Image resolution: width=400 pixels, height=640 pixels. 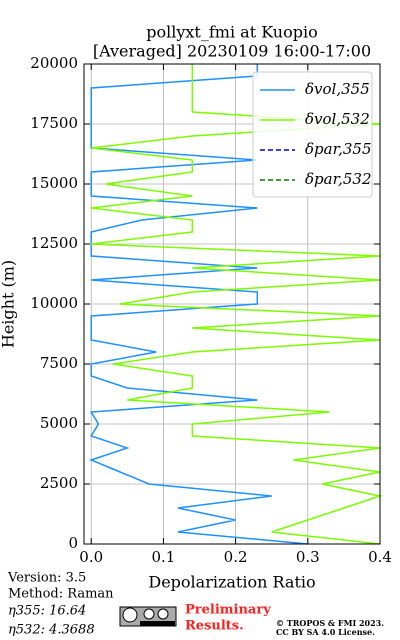 I want to click on chart-title: [Averaged] 20230109 16:00-17:00, so click(x=232, y=51).